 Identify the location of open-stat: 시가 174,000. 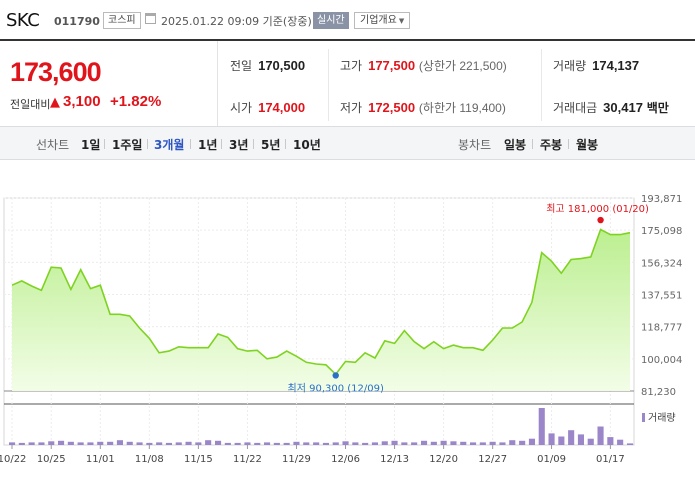
(267, 107).